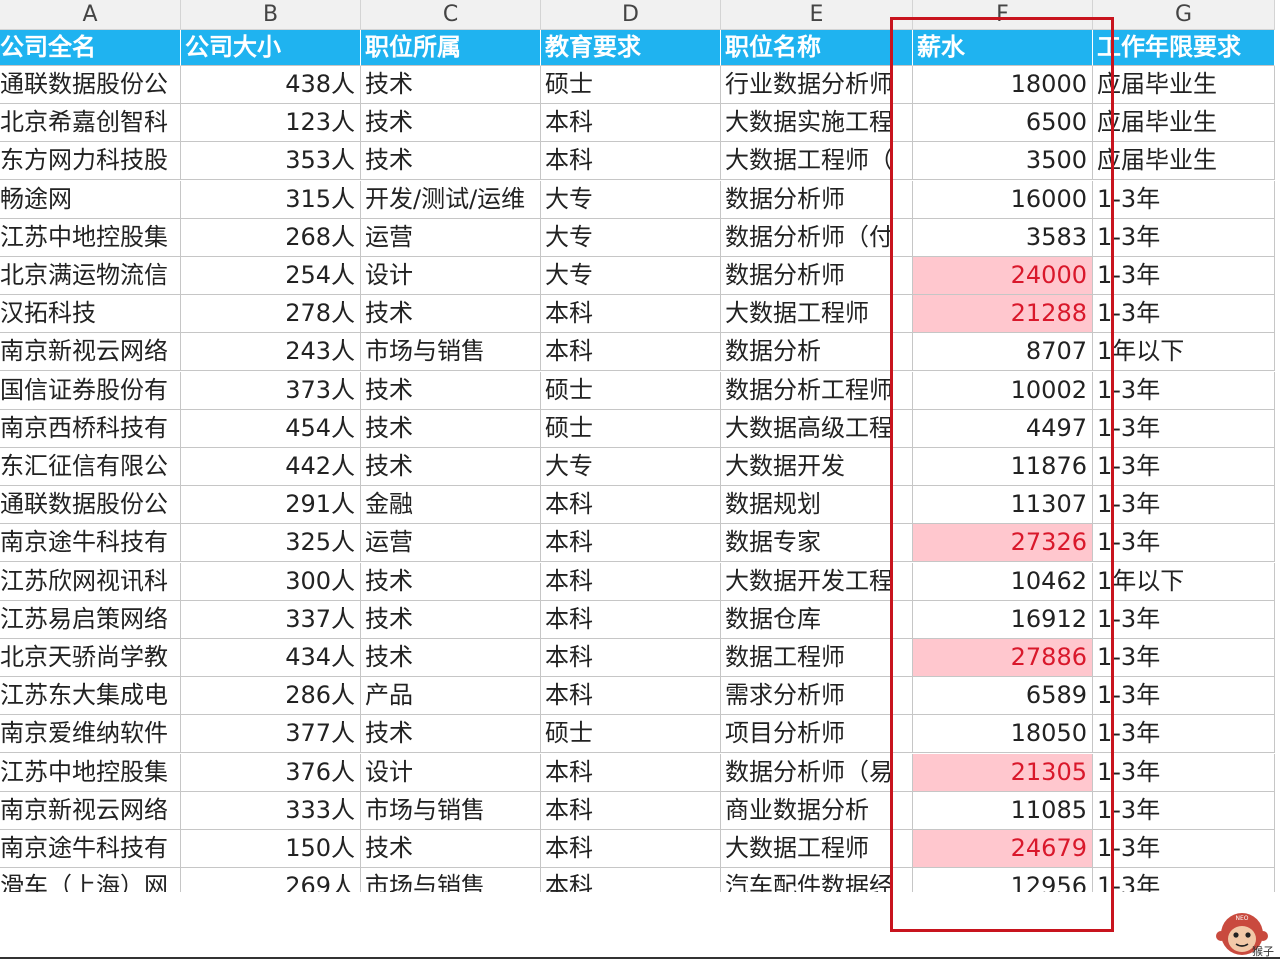 Image resolution: width=1280 pixels, height=961 pixels. Describe the element at coordinates (451, 199) in the screenshot. I see `cell-dept: 开发/测试/运维` at that location.